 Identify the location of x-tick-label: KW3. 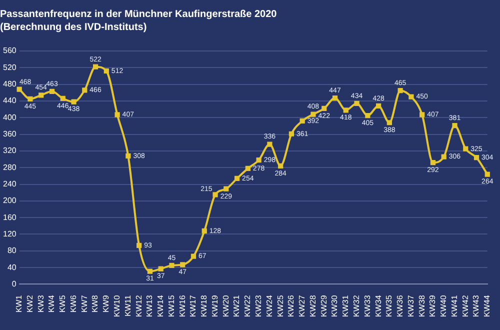
(41, 303).